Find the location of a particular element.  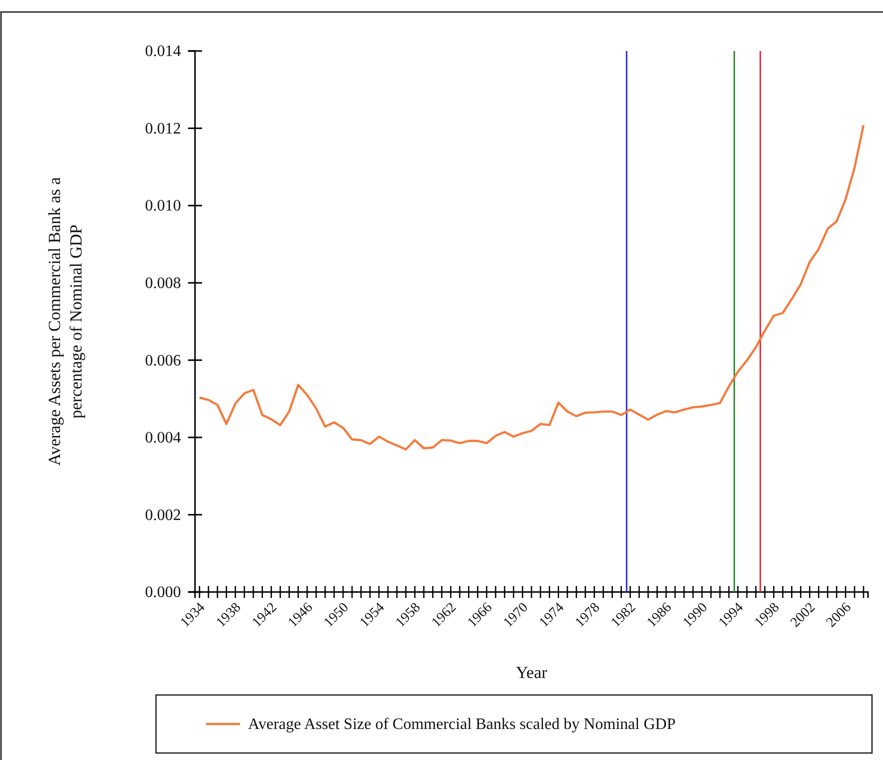

x-axis-title: Year is located at coordinates (532, 672).